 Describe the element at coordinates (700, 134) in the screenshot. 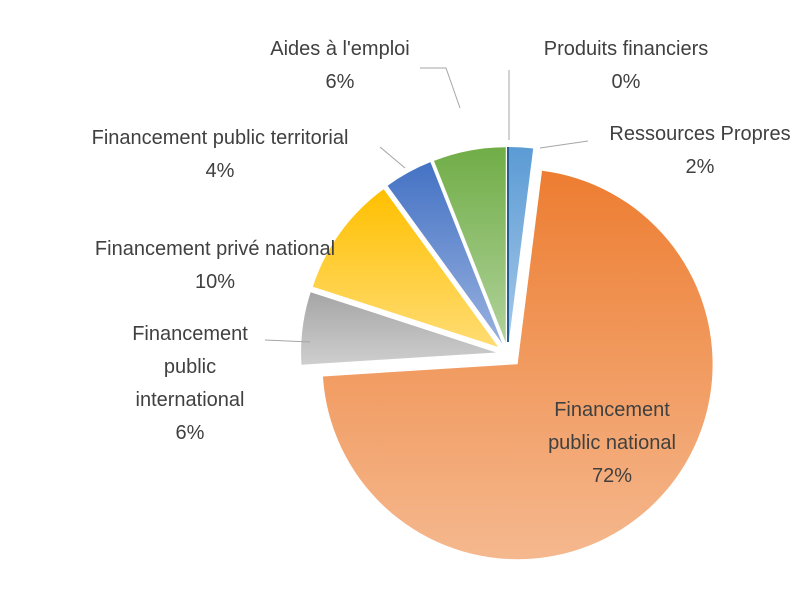

I see `category-label: Ressources Propres` at that location.